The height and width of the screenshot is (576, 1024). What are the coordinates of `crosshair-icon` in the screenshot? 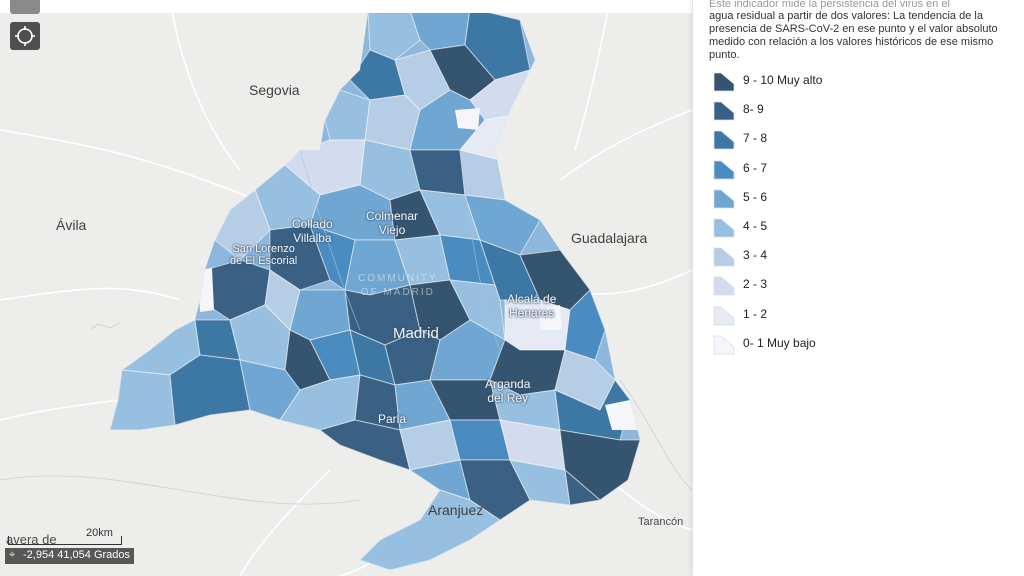 It's located at (25, 36).